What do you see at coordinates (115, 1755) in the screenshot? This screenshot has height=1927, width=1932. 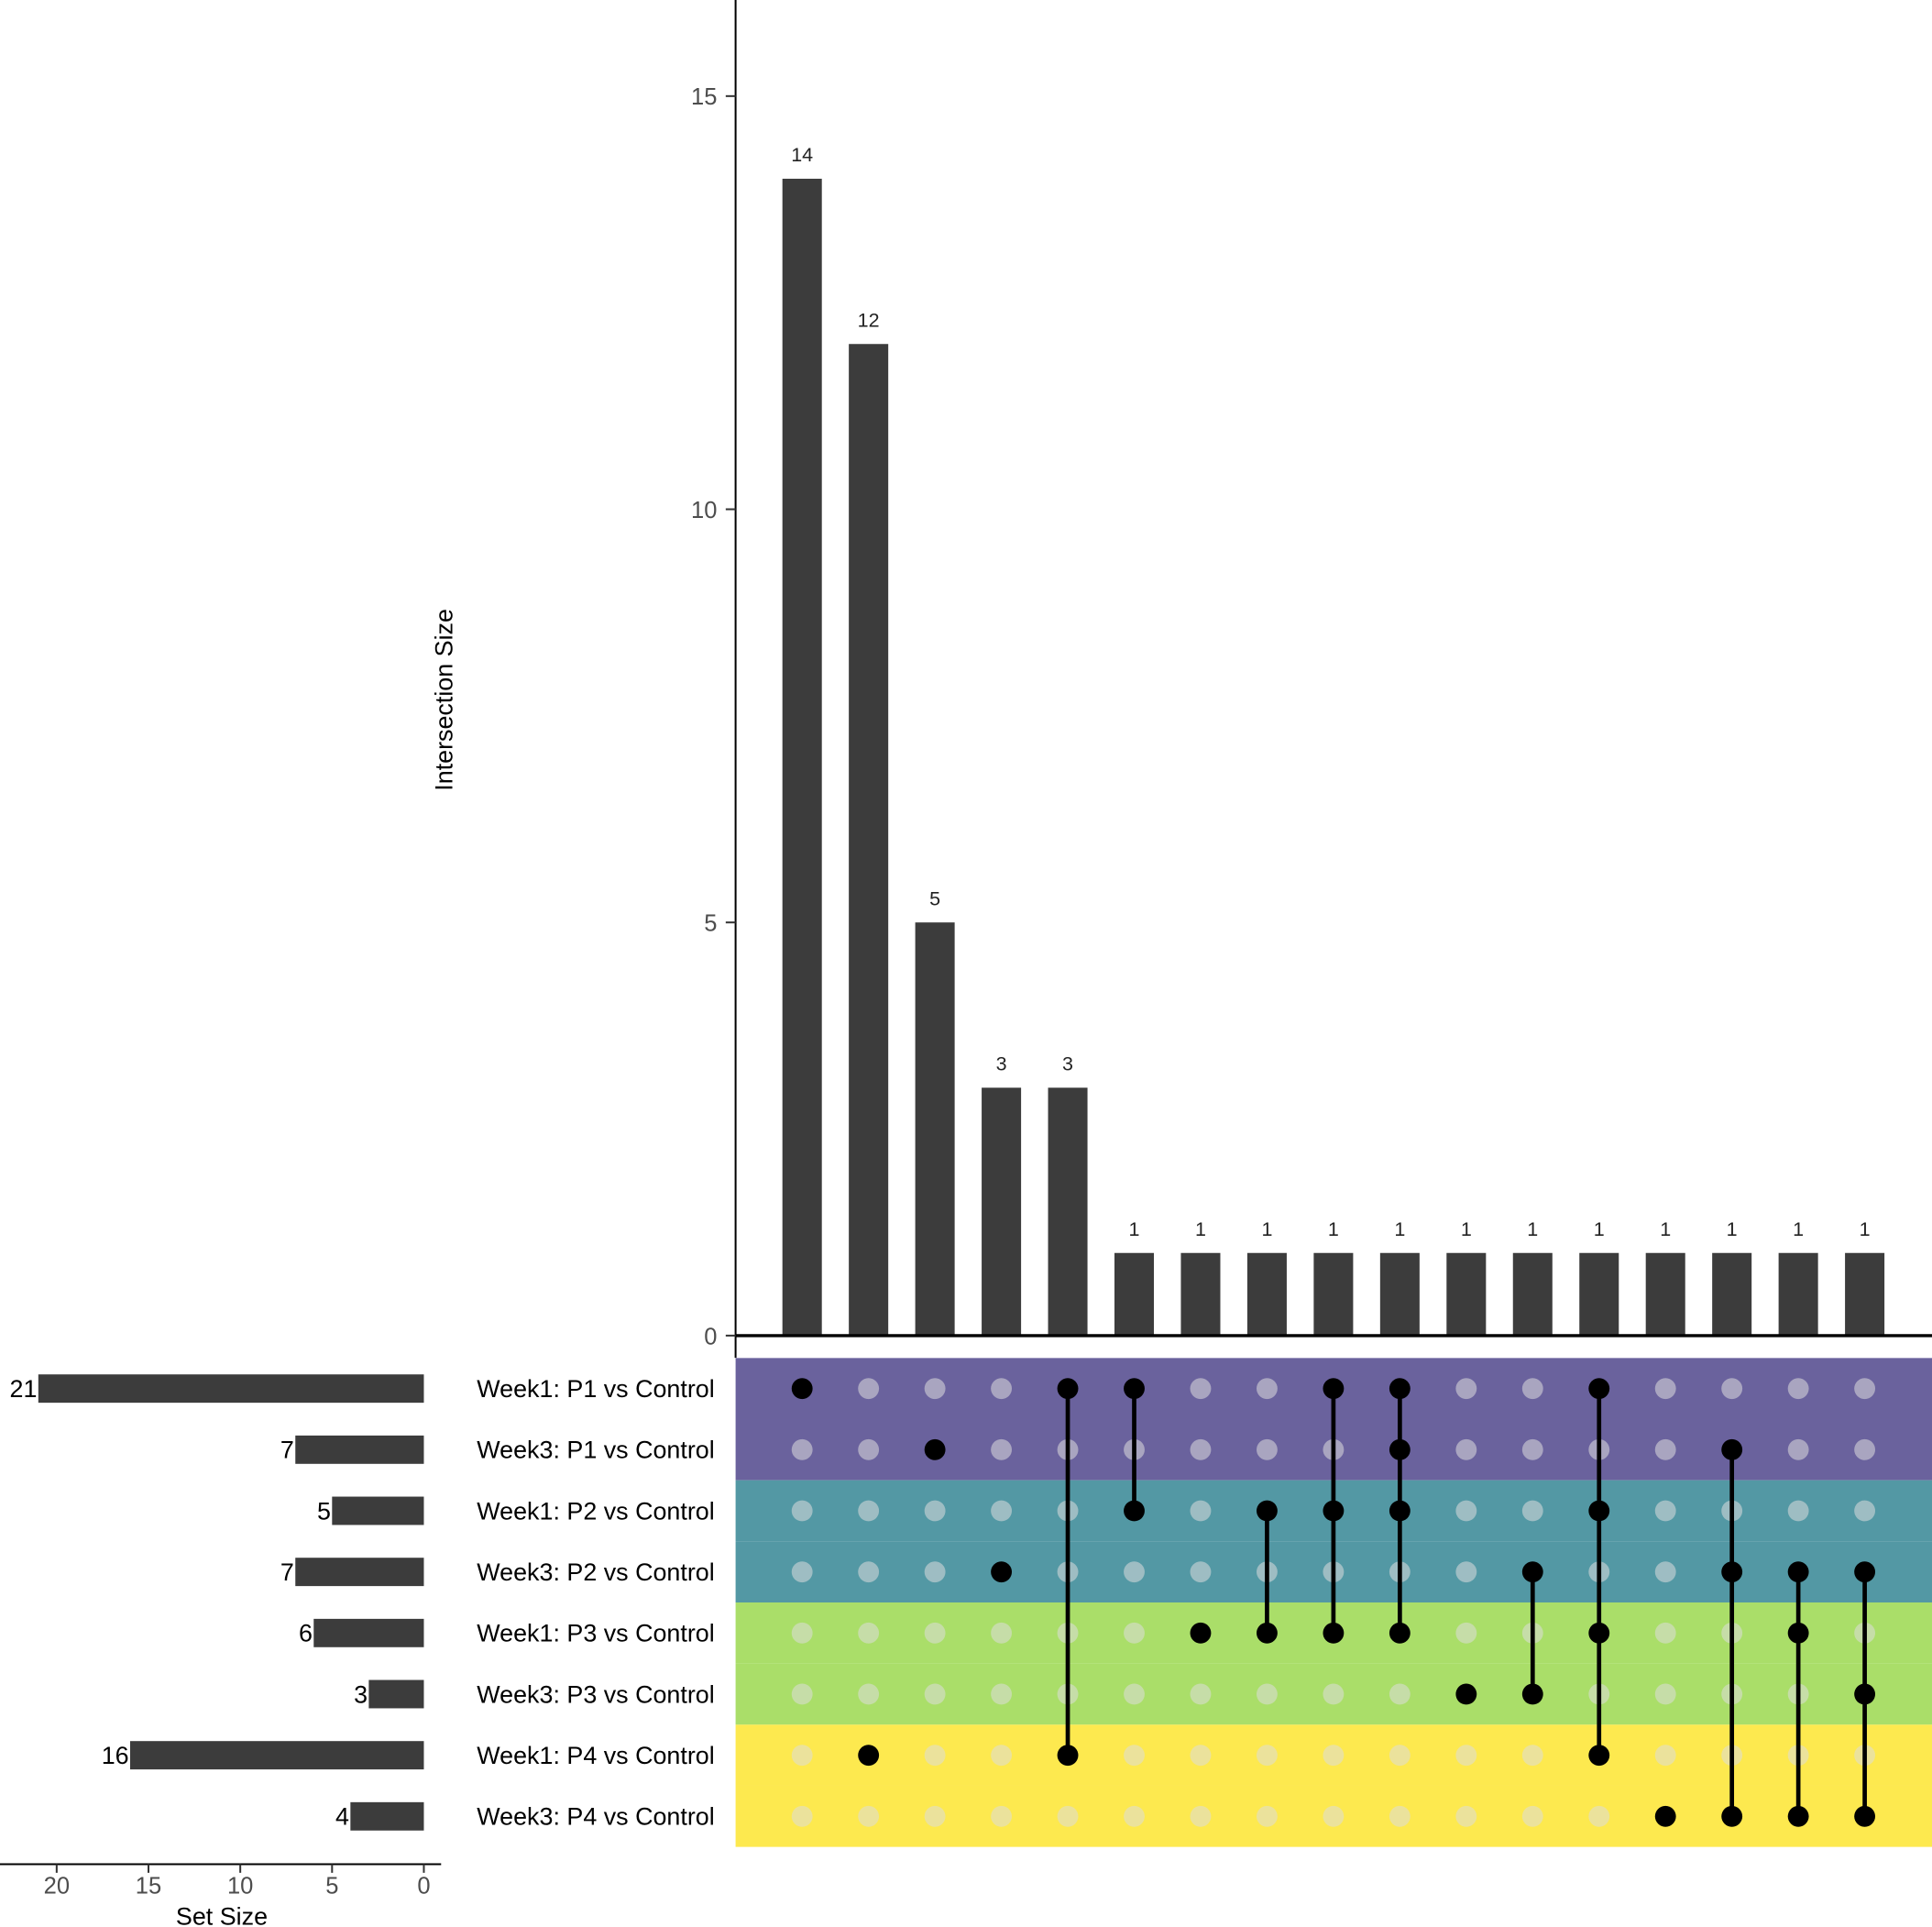 I see `set-size-bar-label: 16` at bounding box center [115, 1755].